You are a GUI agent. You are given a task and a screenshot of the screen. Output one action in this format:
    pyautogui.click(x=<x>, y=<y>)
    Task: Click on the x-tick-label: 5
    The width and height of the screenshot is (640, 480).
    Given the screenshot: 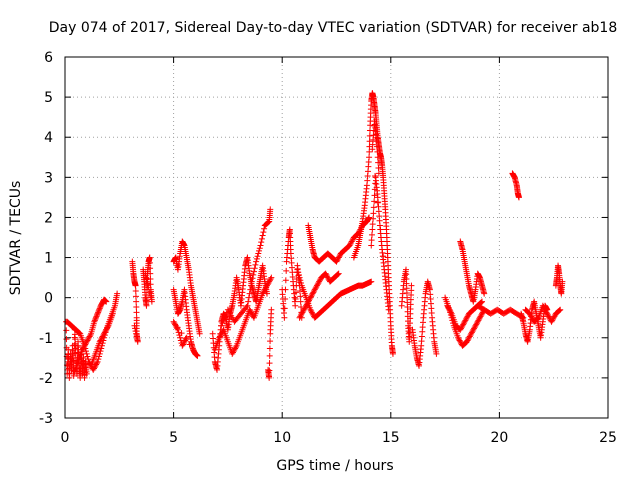 What is the action you would take?
    pyautogui.click(x=173, y=438)
    